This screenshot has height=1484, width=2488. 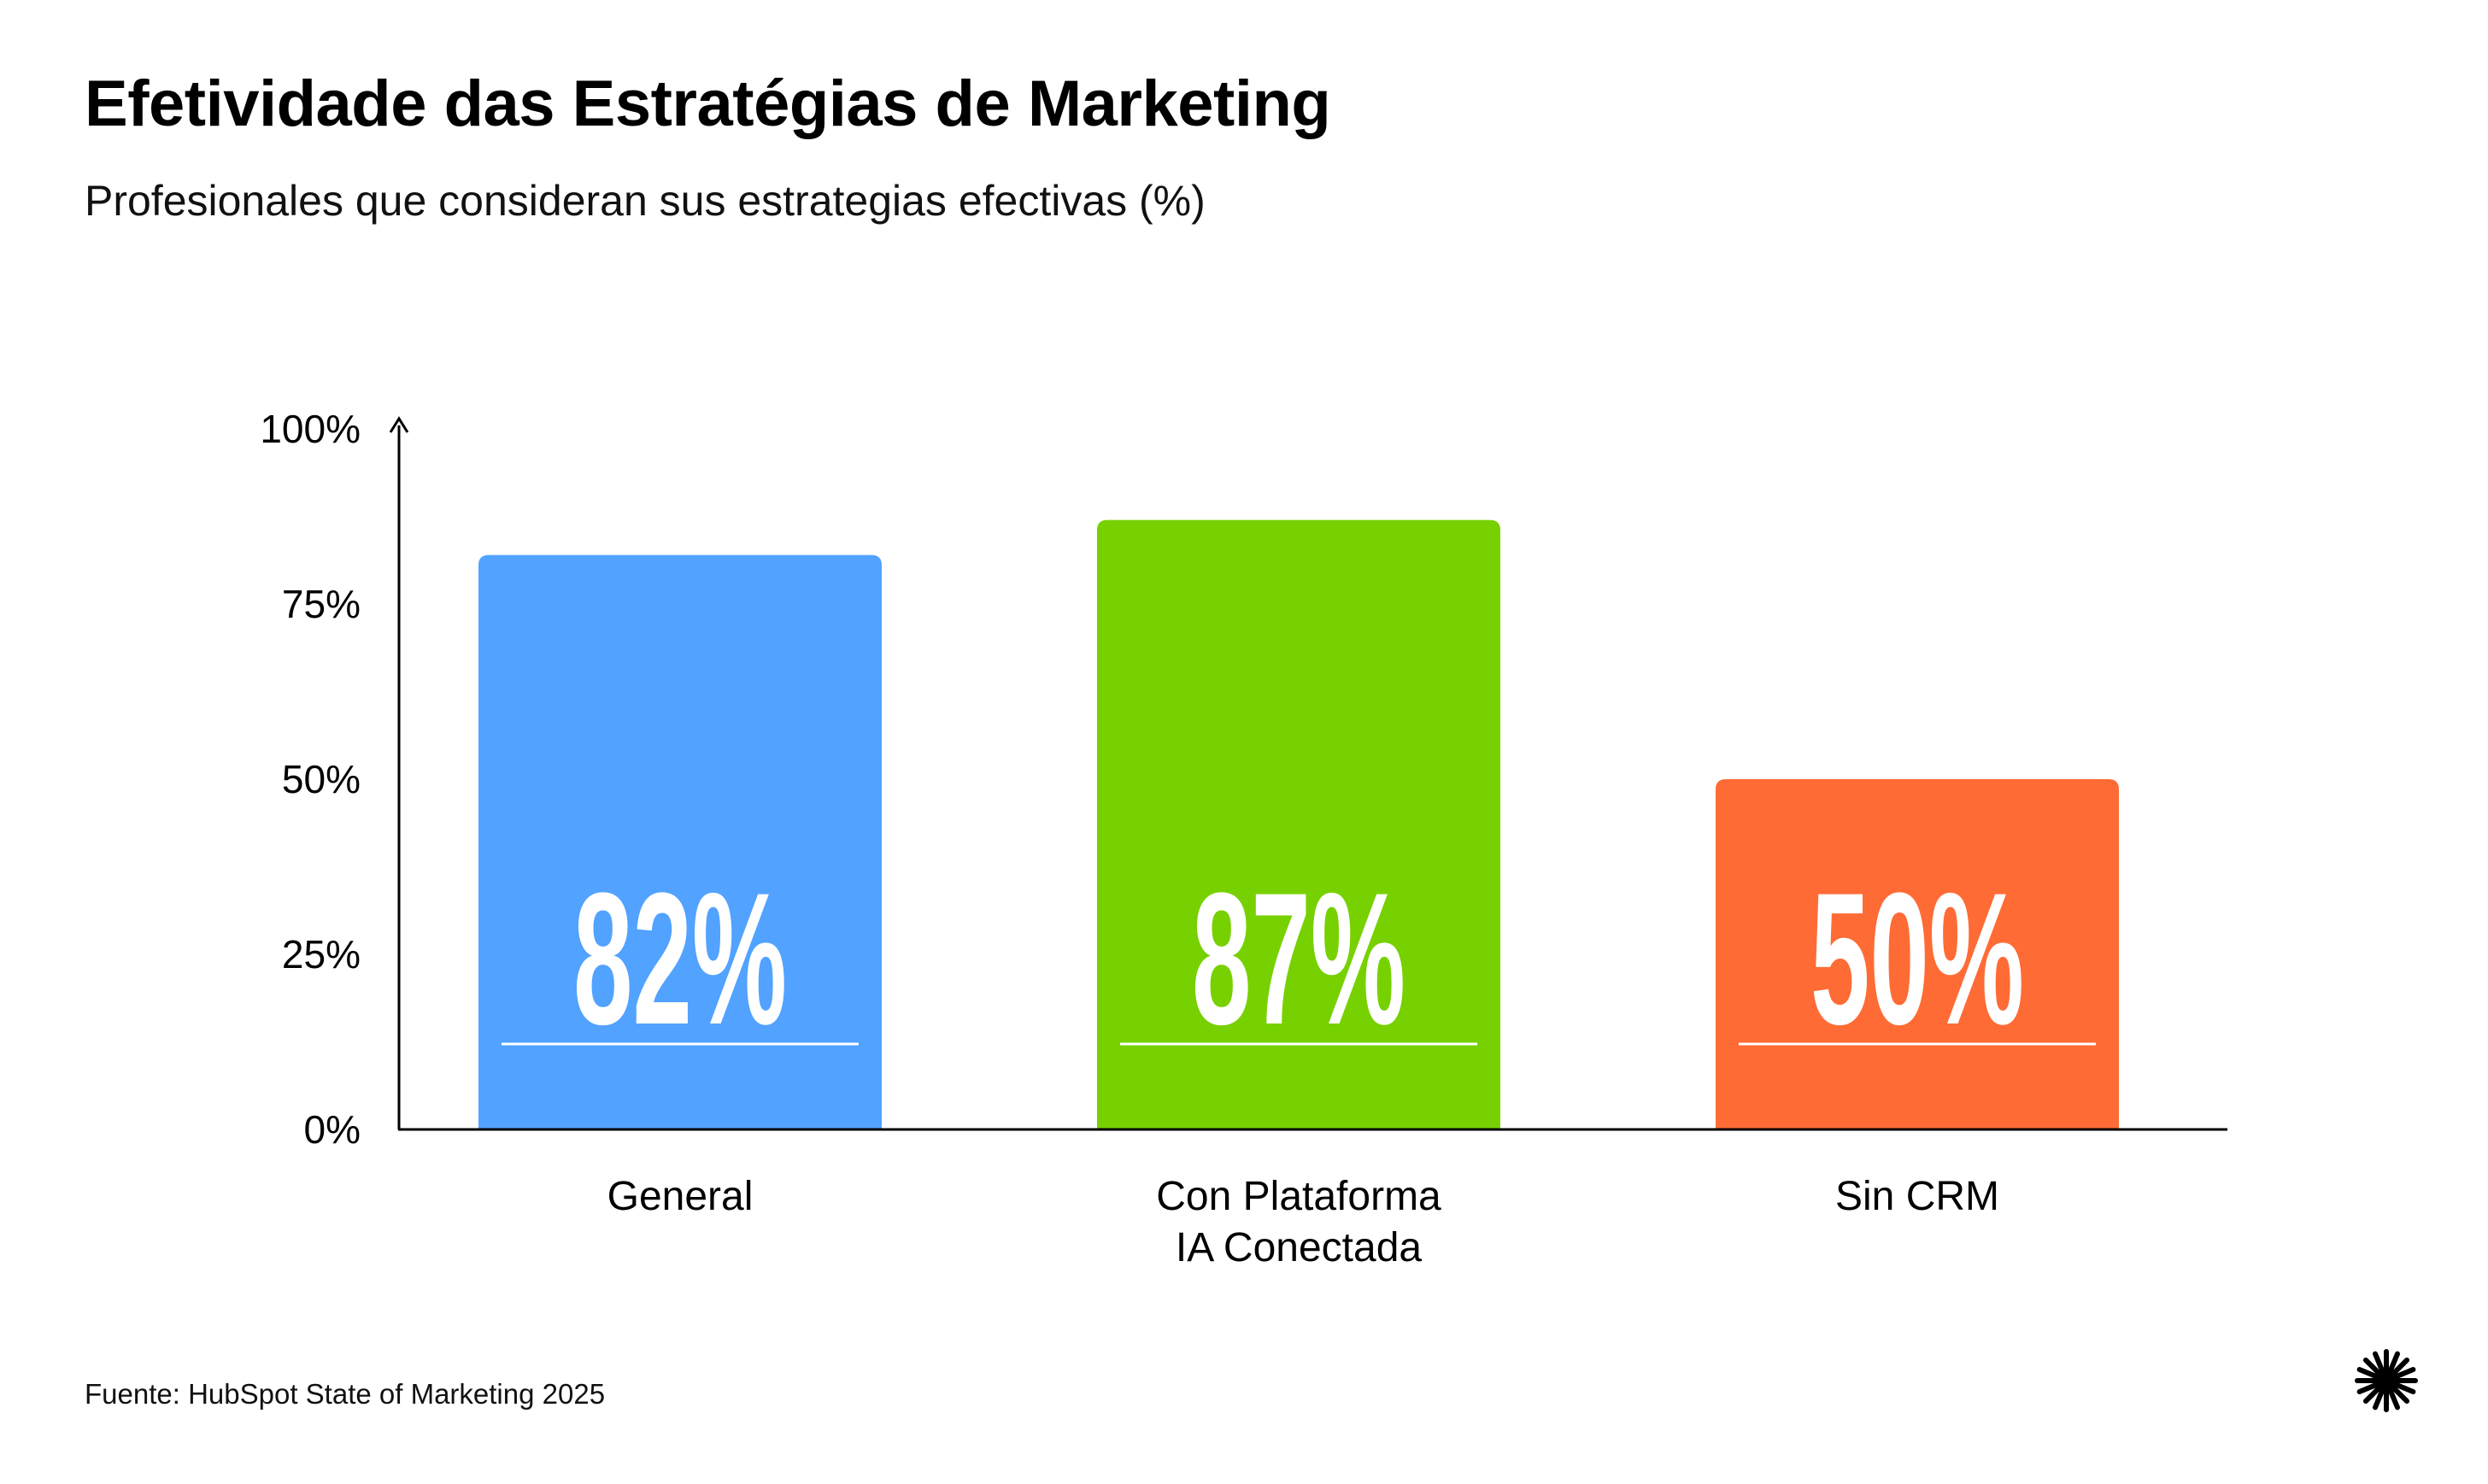 What do you see at coordinates (680, 1196) in the screenshot?
I see `x-category-label: General` at bounding box center [680, 1196].